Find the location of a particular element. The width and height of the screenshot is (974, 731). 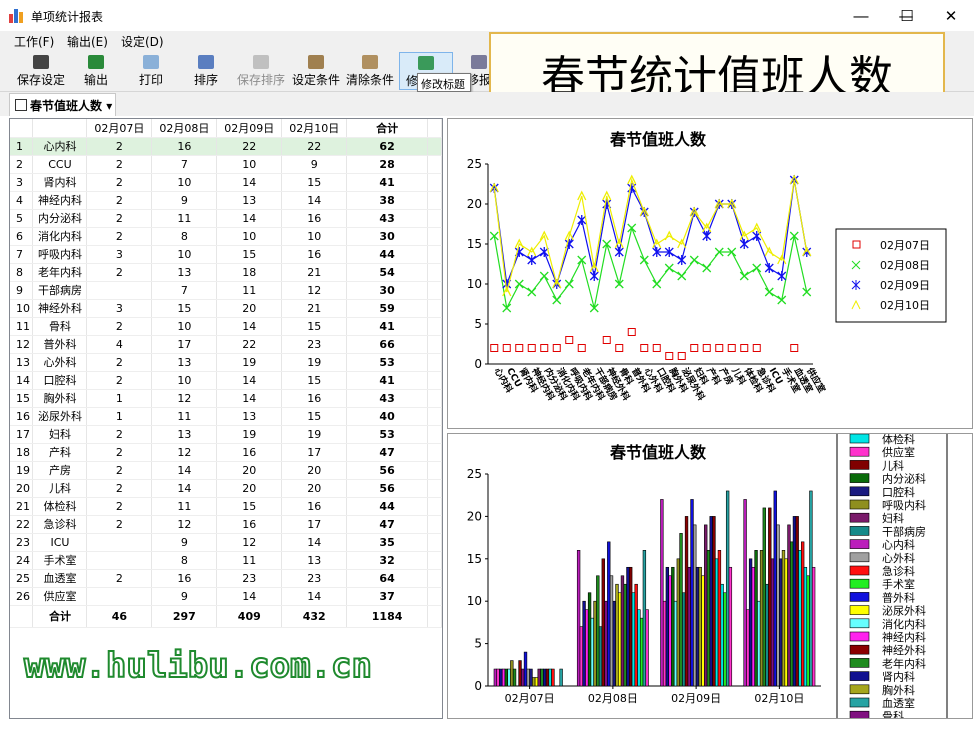

table-cell: 41 is located at coordinates (387, 380).